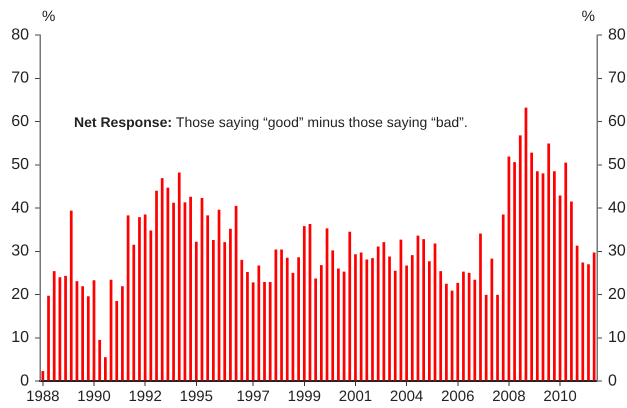 The height and width of the screenshot is (408, 627). I want to click on y-tick-label: 70, so click(20, 78).